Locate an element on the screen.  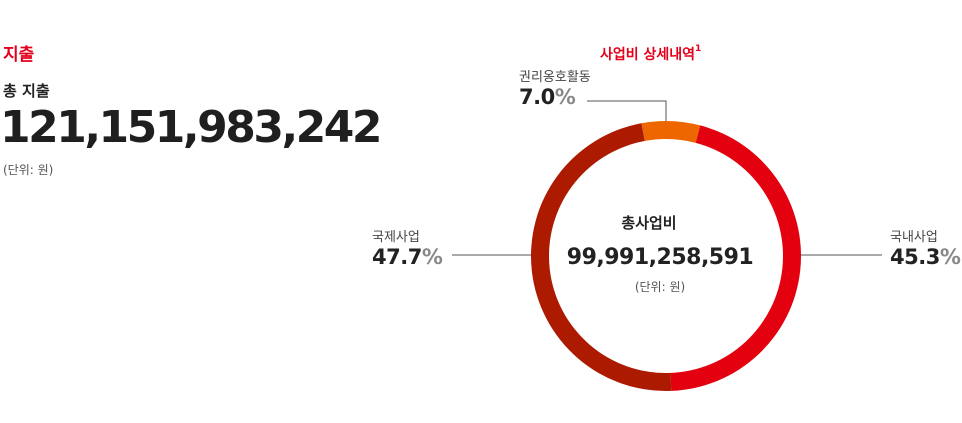
center-unit: (단위: 원) is located at coordinates (660, 287).